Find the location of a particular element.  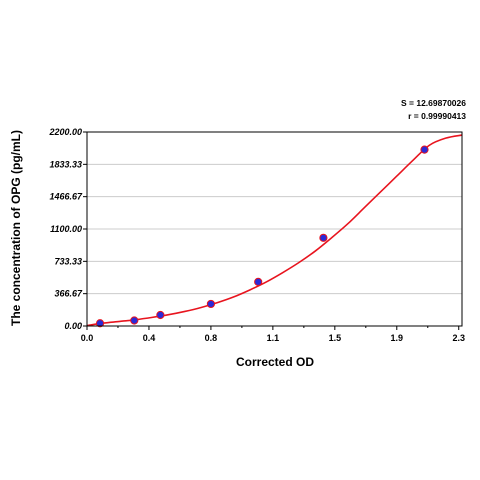

x-tick-label: 0.8 is located at coordinates (211, 338).